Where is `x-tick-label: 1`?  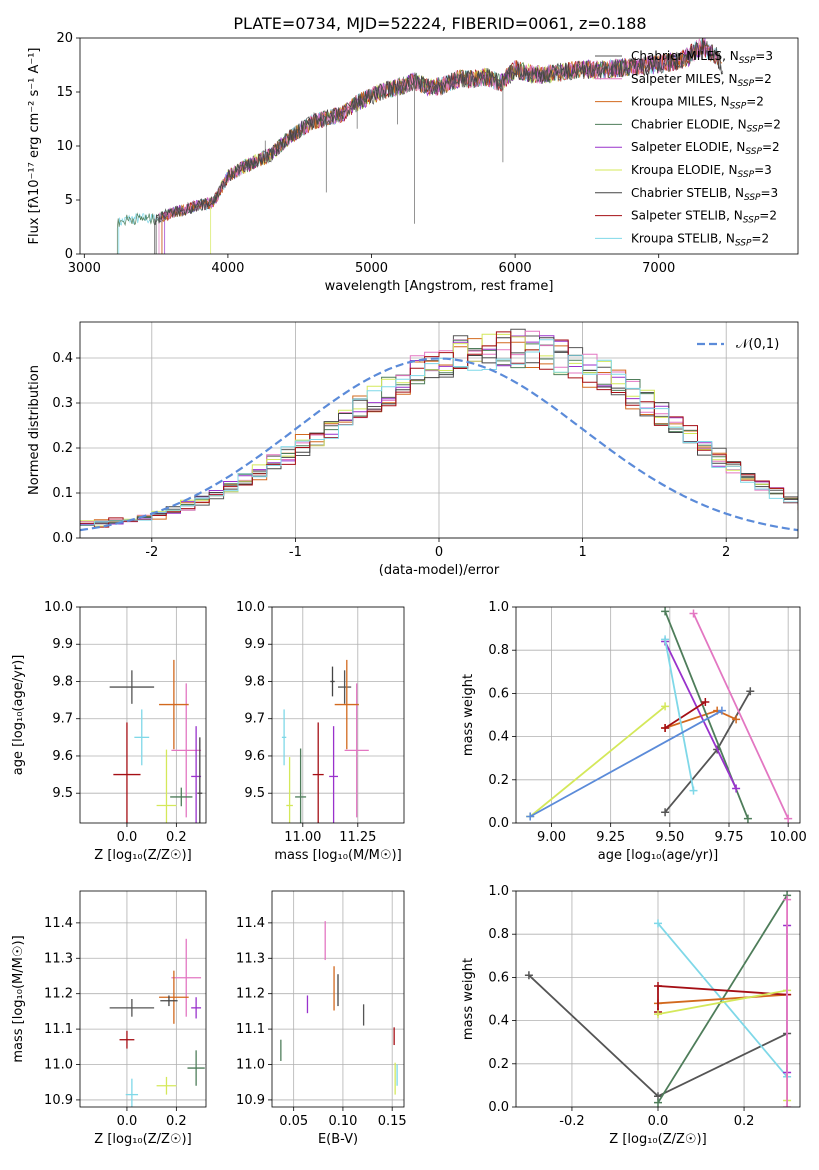 x-tick-label: 1 is located at coordinates (582, 552).